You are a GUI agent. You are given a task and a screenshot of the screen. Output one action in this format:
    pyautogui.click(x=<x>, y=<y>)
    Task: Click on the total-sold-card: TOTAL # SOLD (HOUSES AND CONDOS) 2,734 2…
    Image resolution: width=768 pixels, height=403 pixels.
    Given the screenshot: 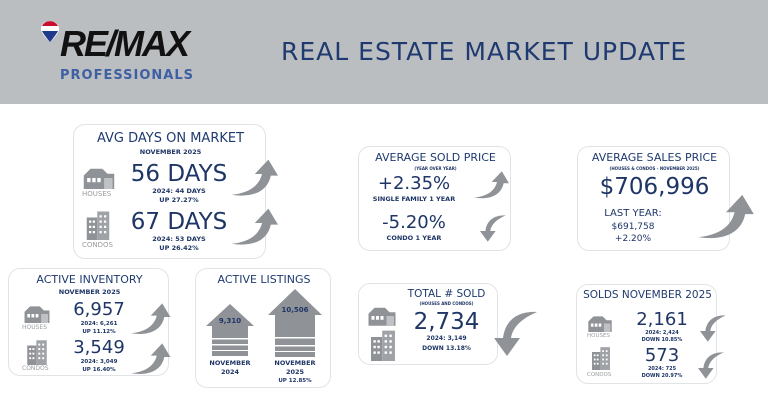 What is the action you would take?
    pyautogui.click(x=428, y=324)
    